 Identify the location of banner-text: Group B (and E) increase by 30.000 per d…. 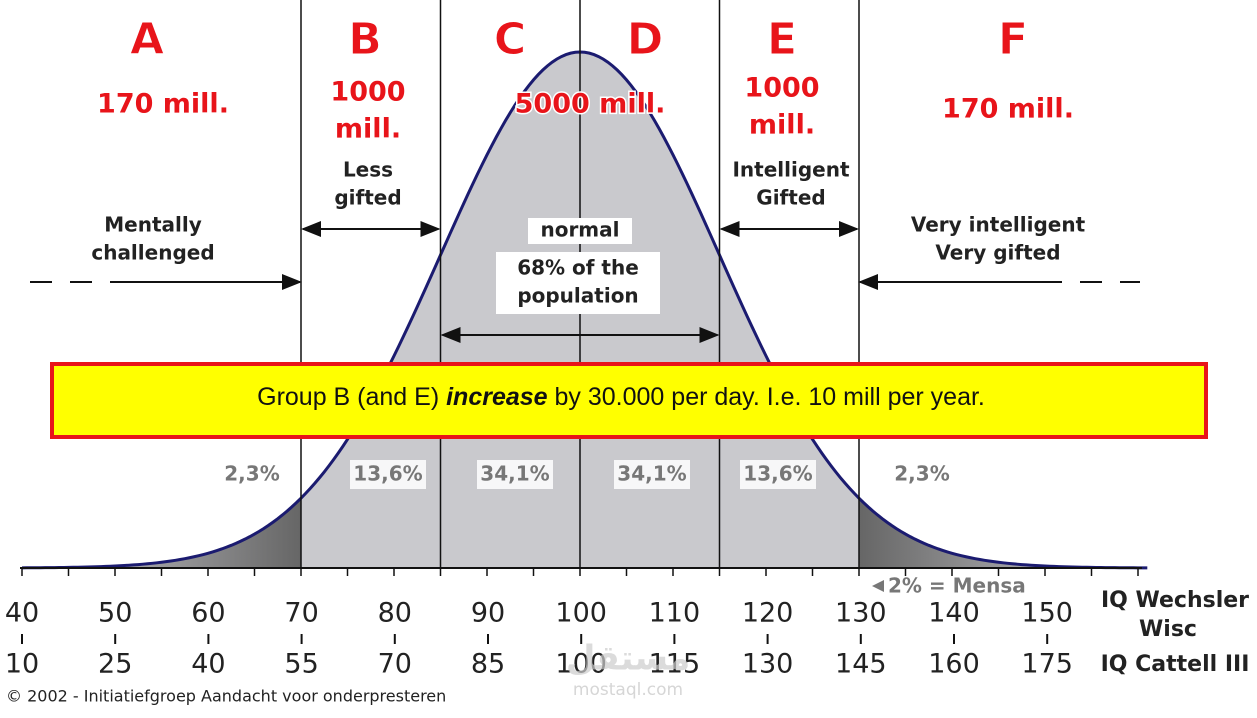
(621, 397).